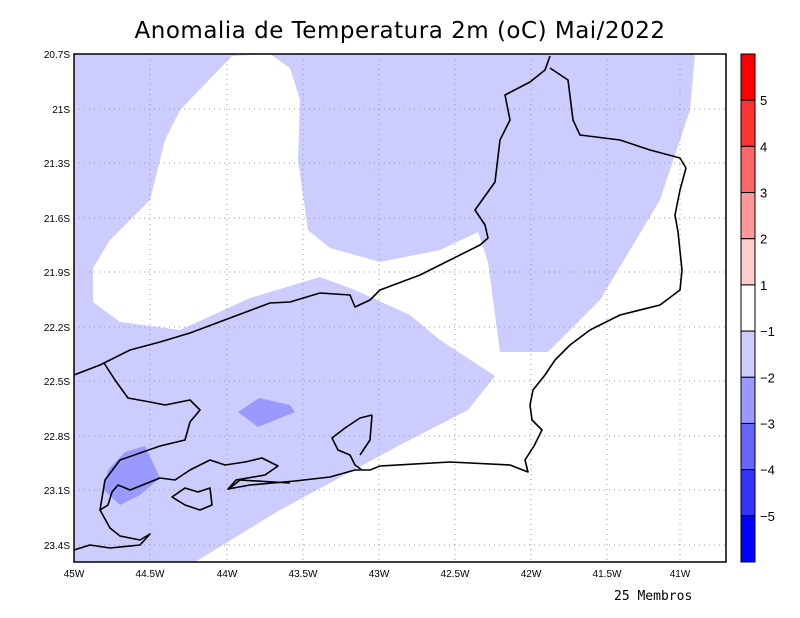 The image size is (800, 618). What do you see at coordinates (763, 100) in the screenshot?
I see `colorbar-label: 5` at bounding box center [763, 100].